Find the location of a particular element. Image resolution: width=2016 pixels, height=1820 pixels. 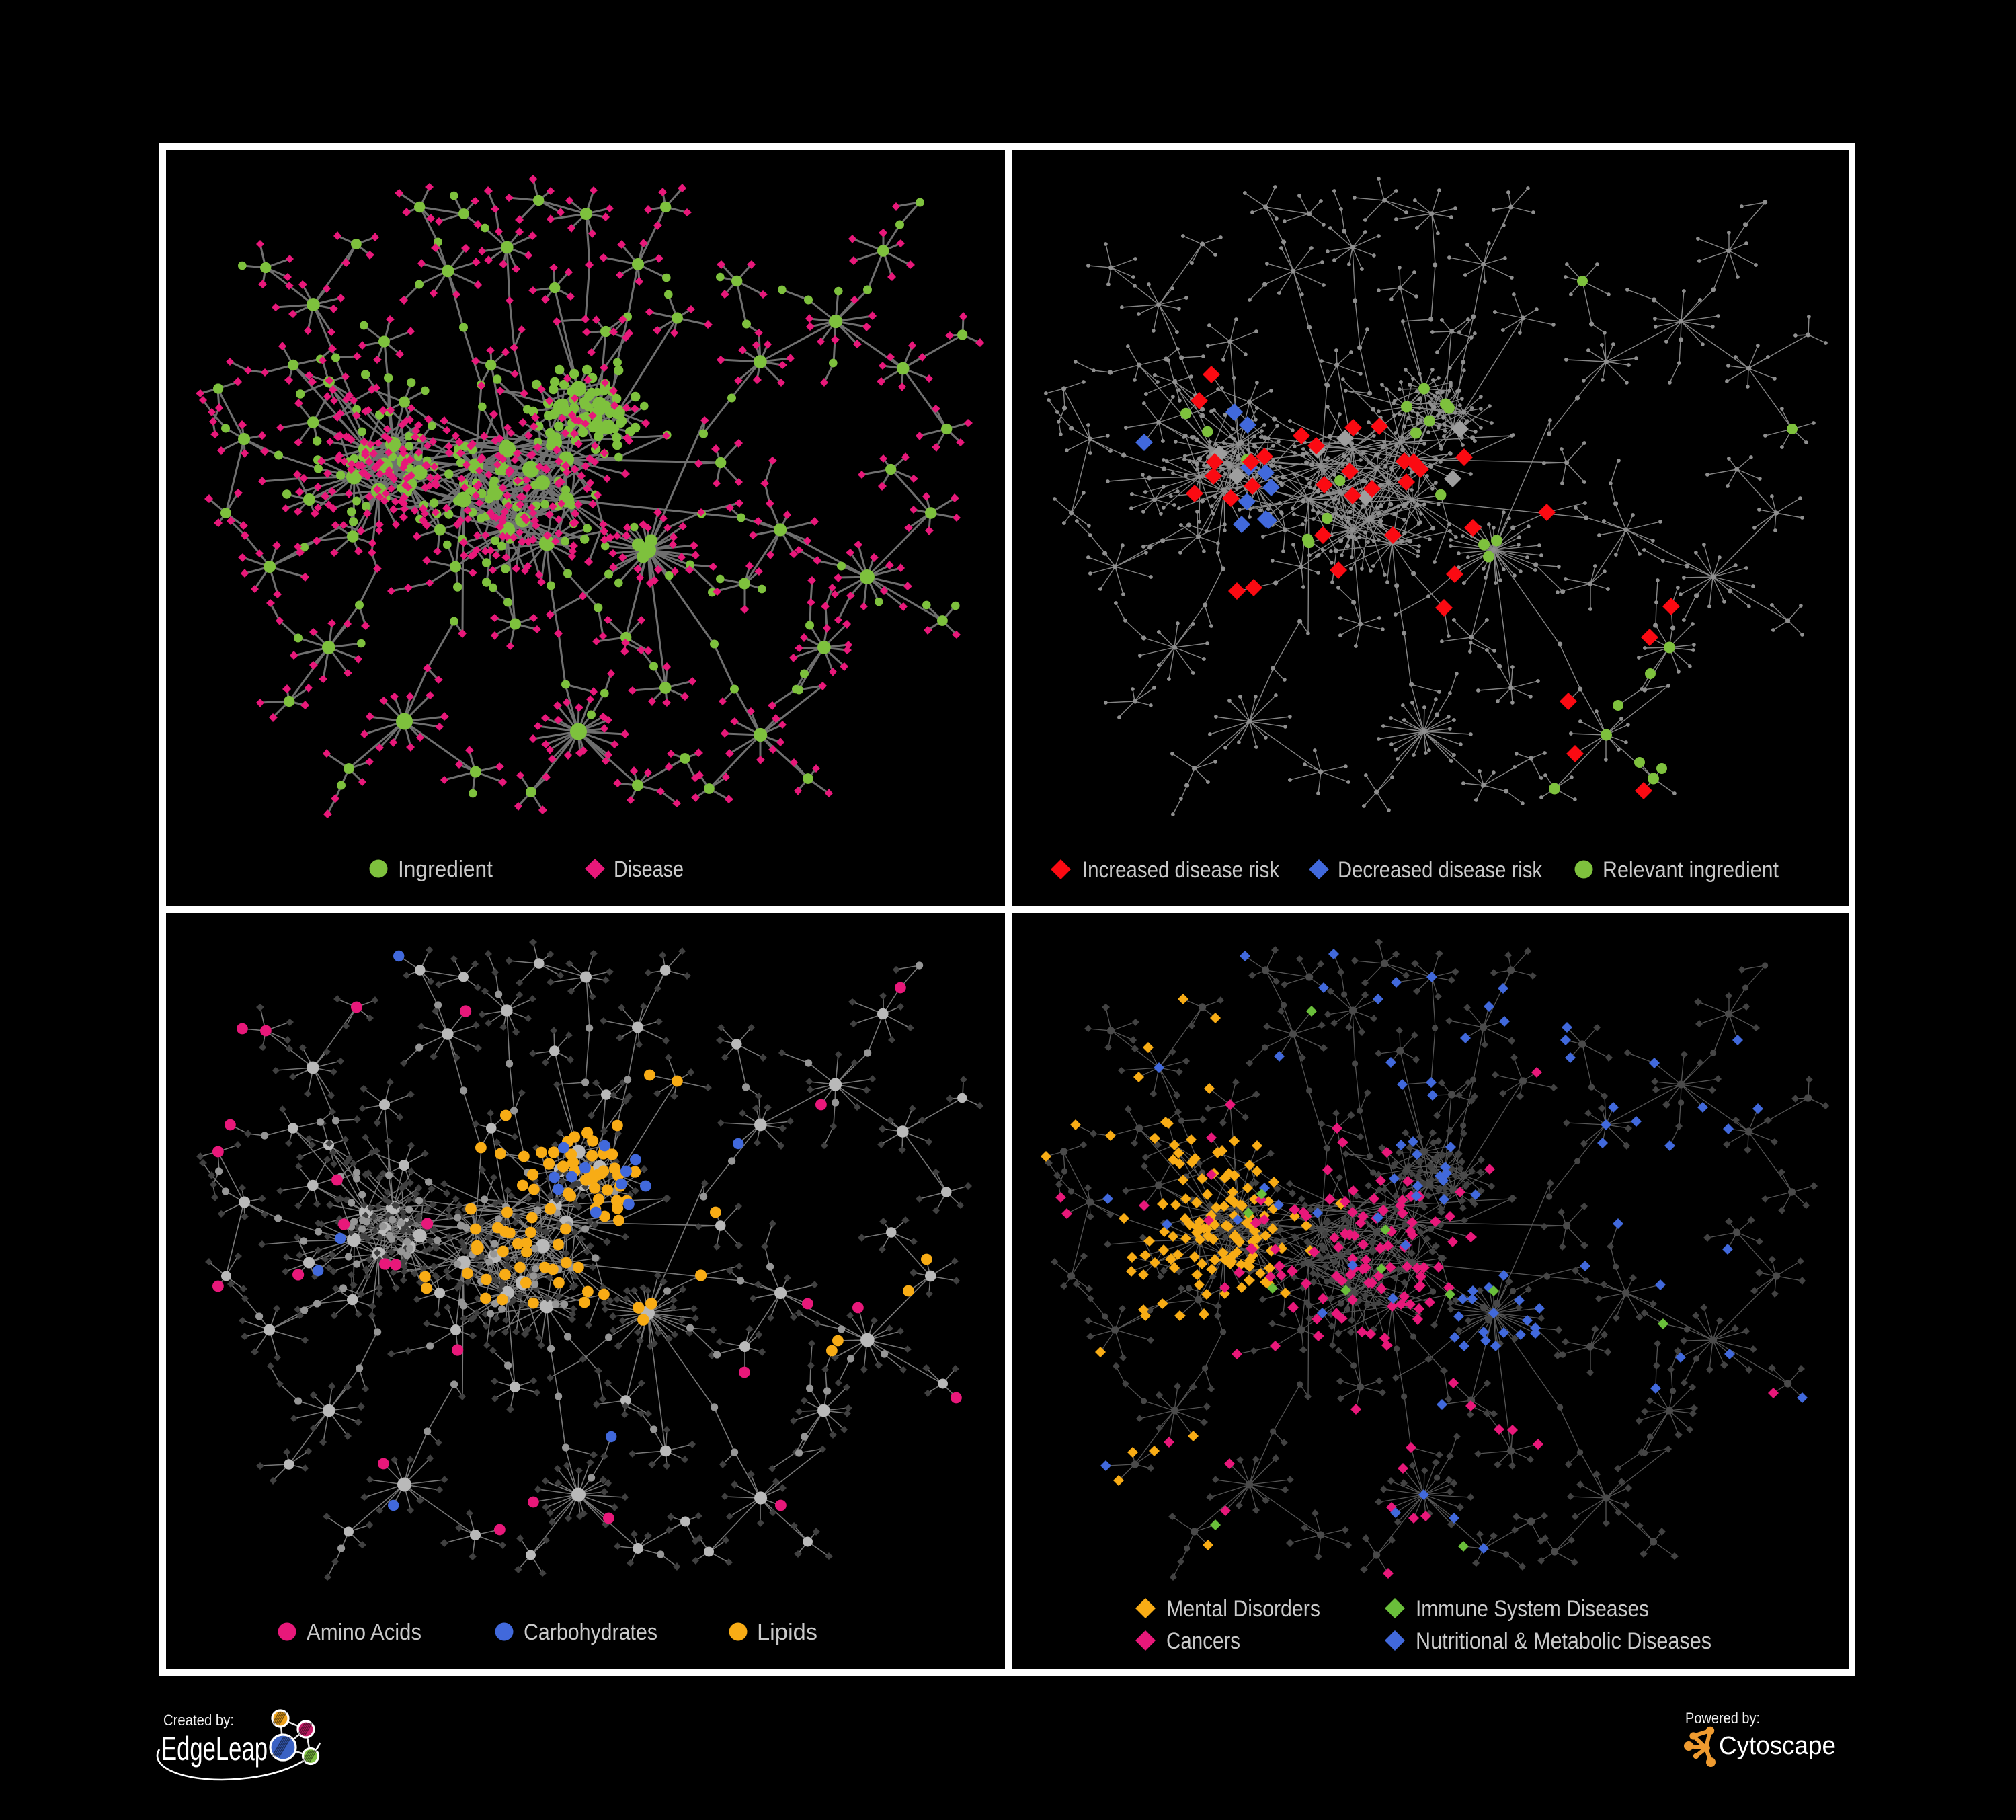

svg-text: Lipids is located at coordinates (787, 1632).